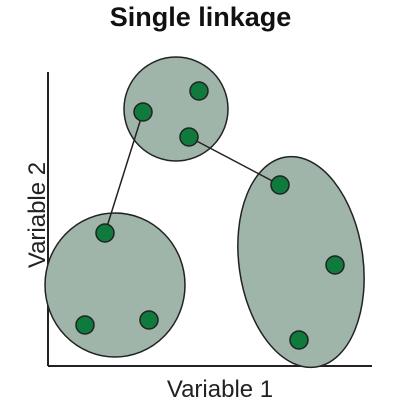  Describe the element at coordinates (200, 17) in the screenshot. I see `diagram-title: Single linkage` at that location.